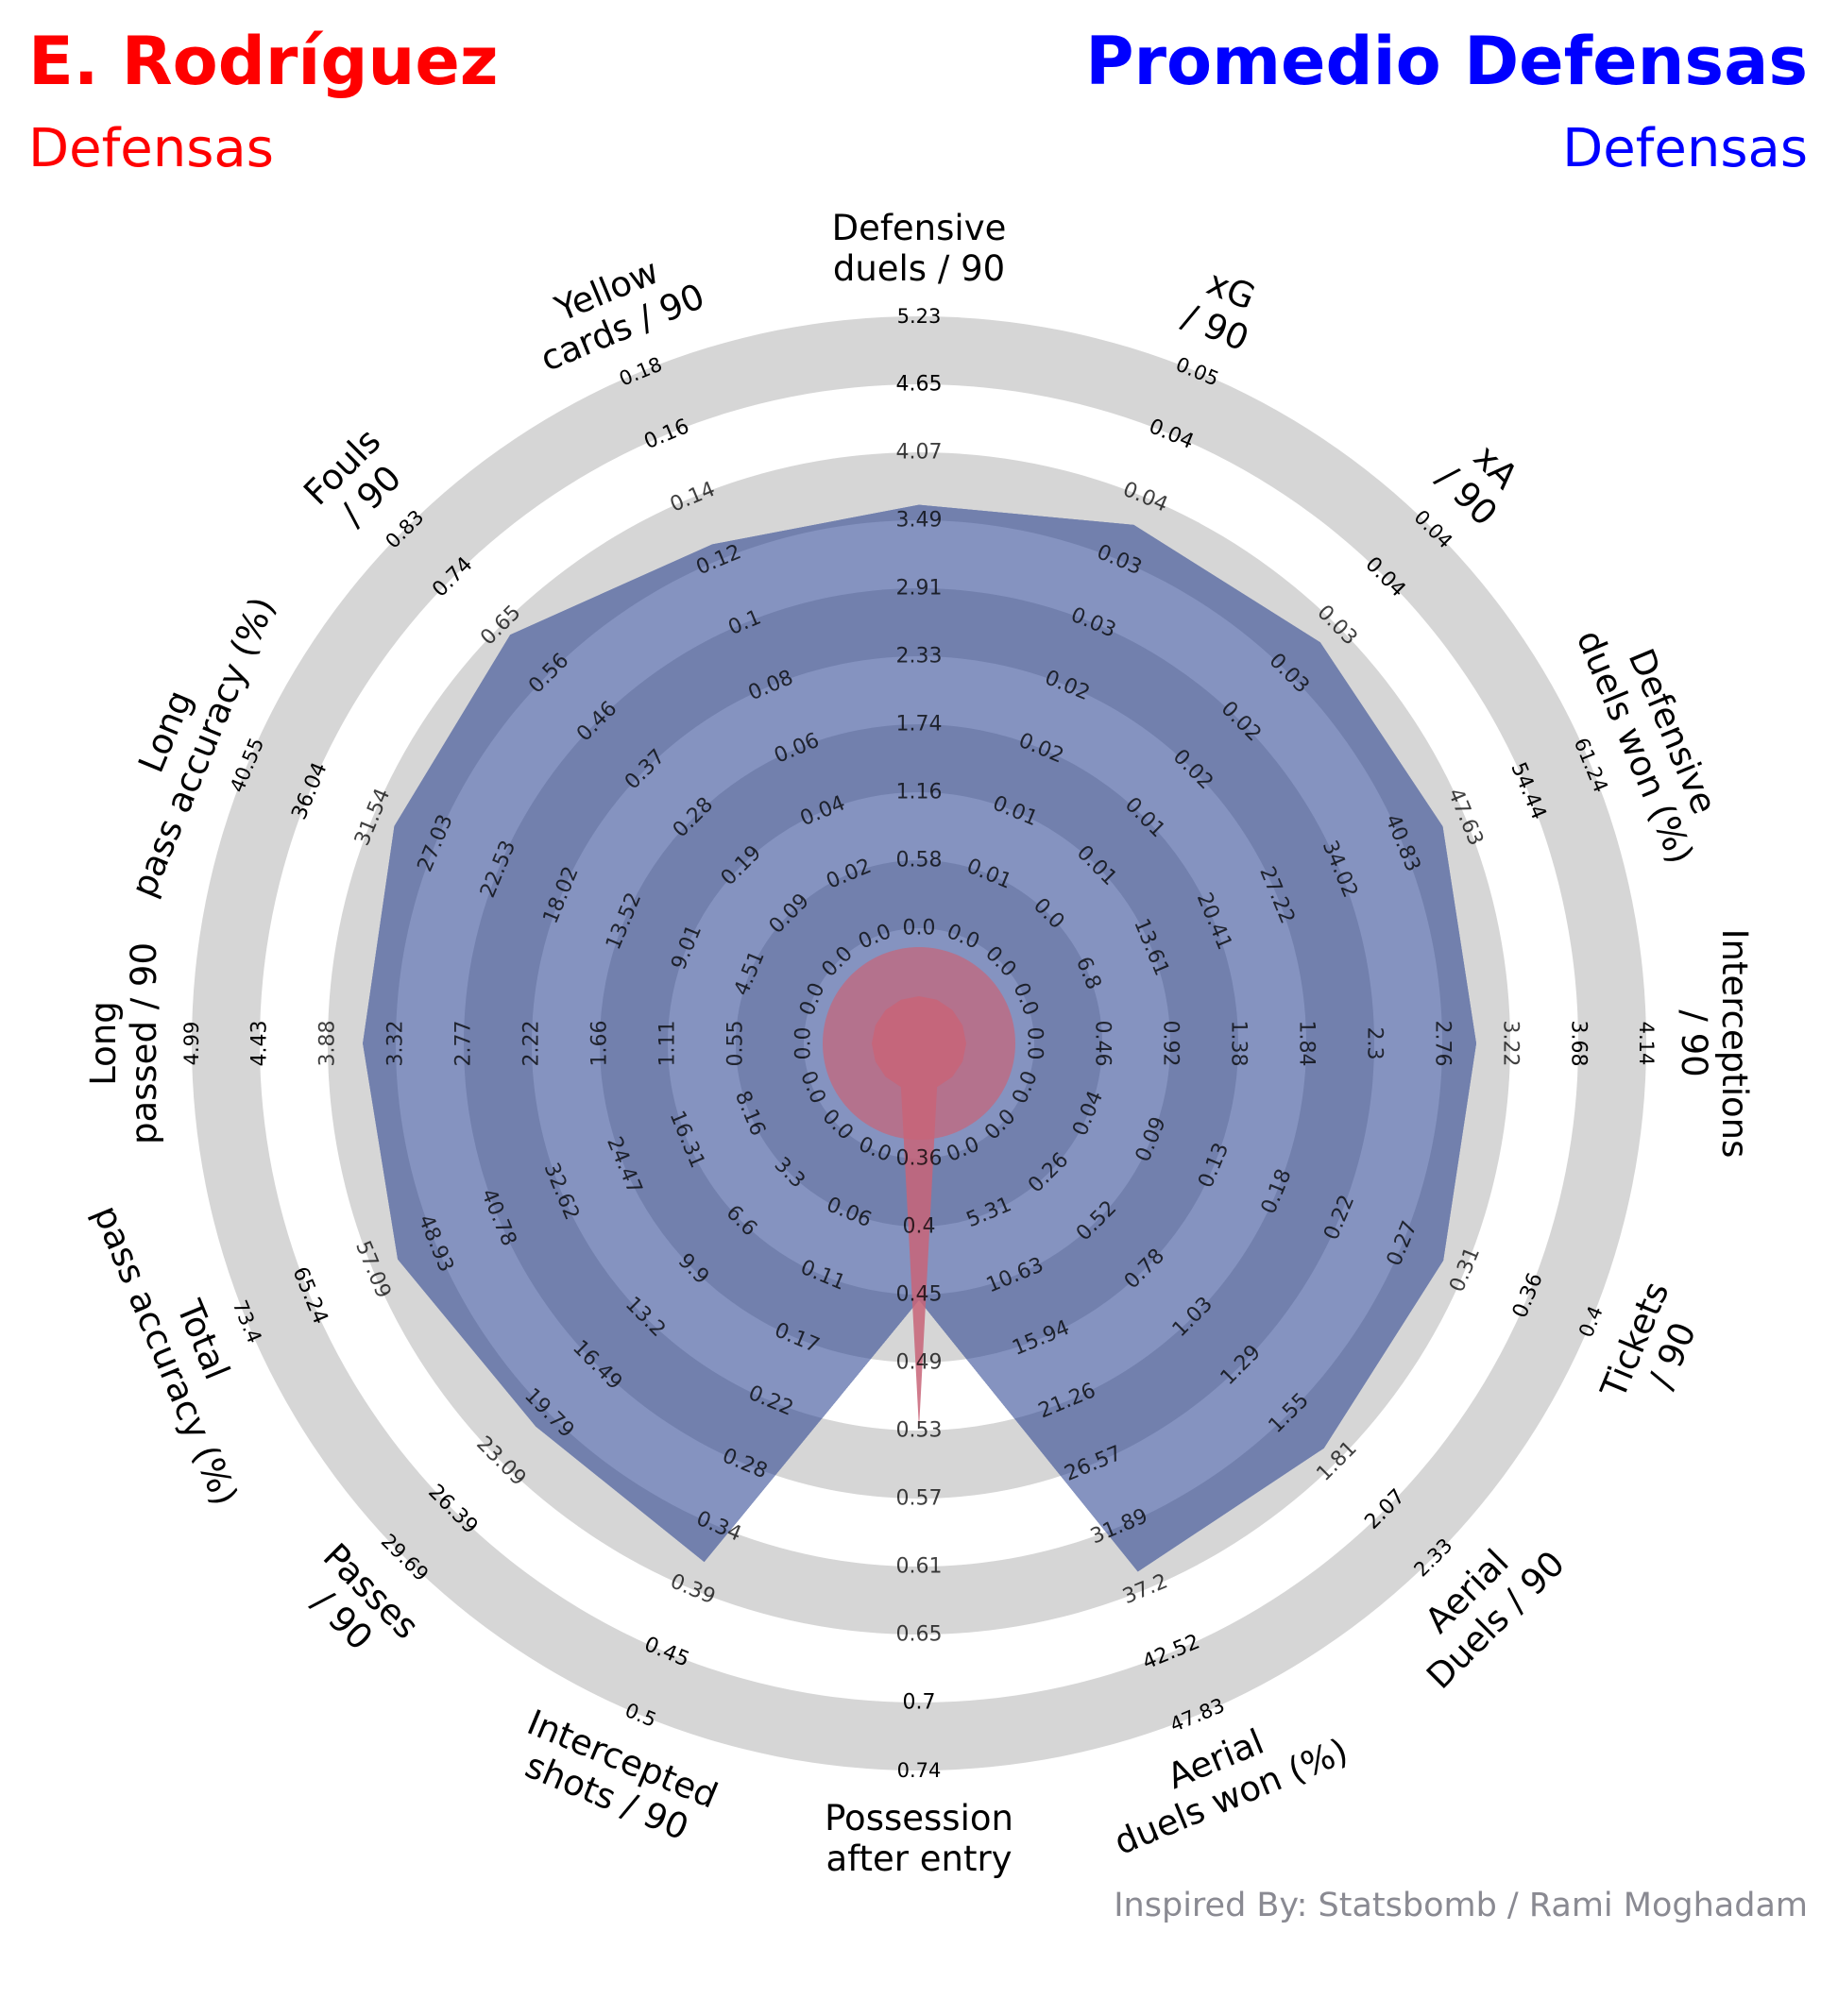 This screenshot has width=1838, height=2016. Describe the element at coordinates (396, 1044) in the screenshot. I see `tick-label: 3.32` at that location.